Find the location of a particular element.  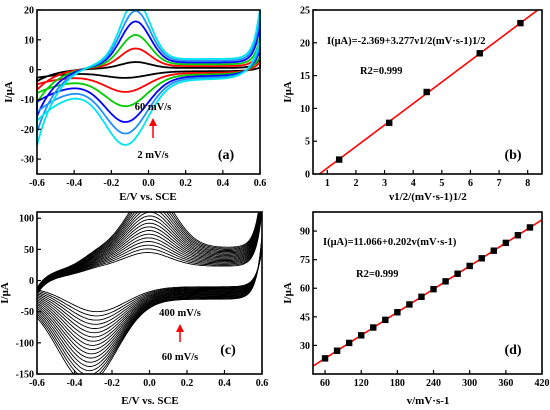

panel-d-xlabel: v/mV·s-1 is located at coordinates (428, 401).